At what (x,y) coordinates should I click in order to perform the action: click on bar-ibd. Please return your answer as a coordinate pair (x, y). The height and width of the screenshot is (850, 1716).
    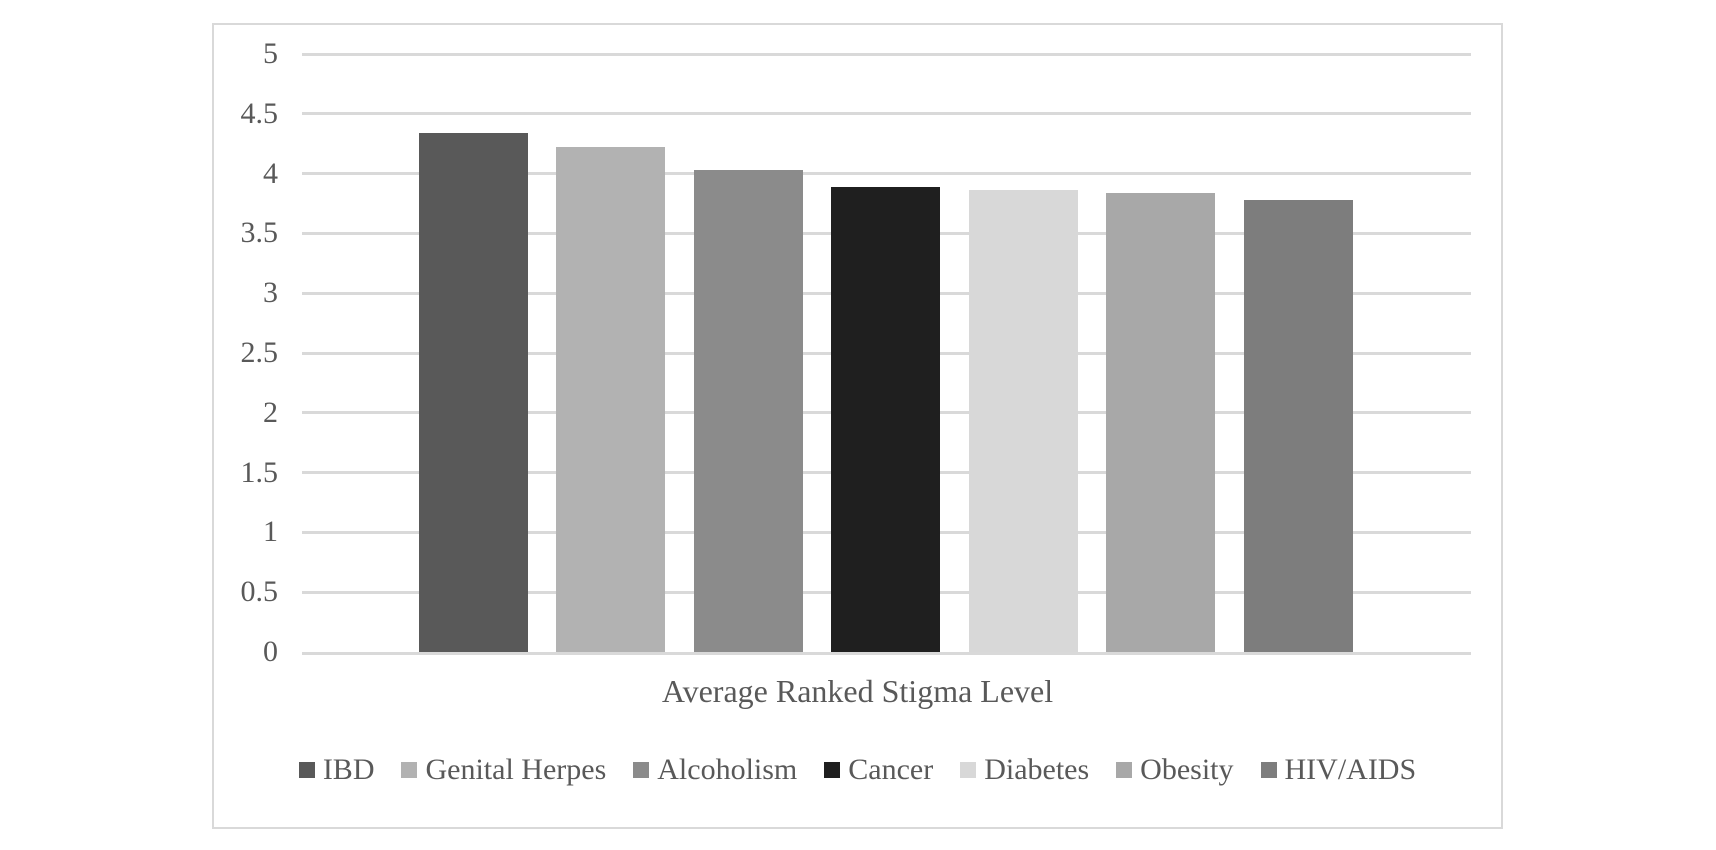
    Looking at the image, I should click on (473, 392).